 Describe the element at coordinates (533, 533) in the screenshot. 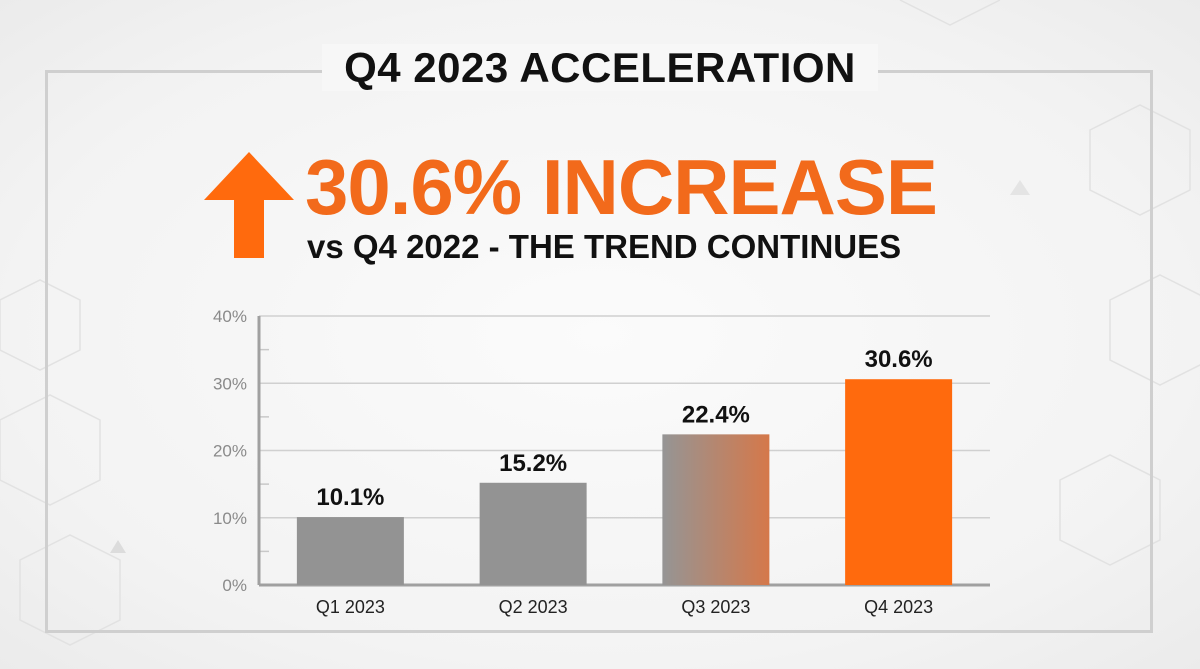

I see `bar-q2-2023` at that location.